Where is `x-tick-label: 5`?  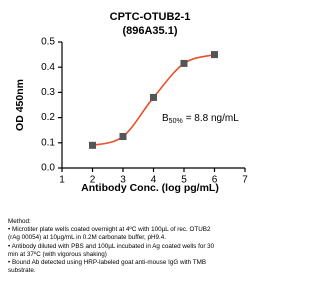
x-tick-label: 5 is located at coordinates (184, 180).